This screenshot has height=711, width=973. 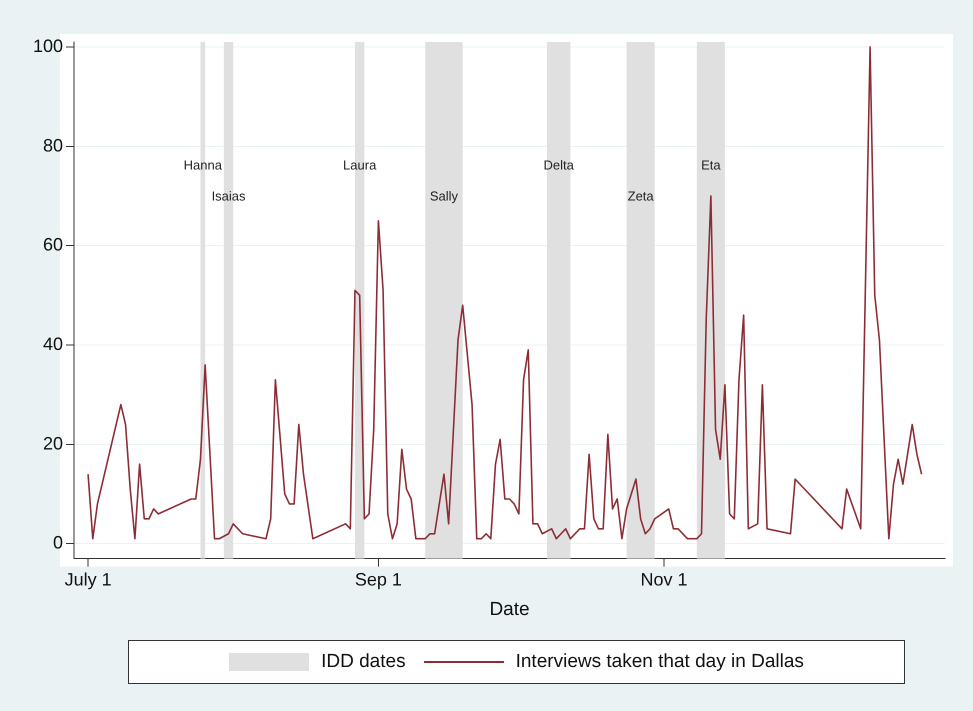 I want to click on text: IDD dates, so click(x=363, y=662).